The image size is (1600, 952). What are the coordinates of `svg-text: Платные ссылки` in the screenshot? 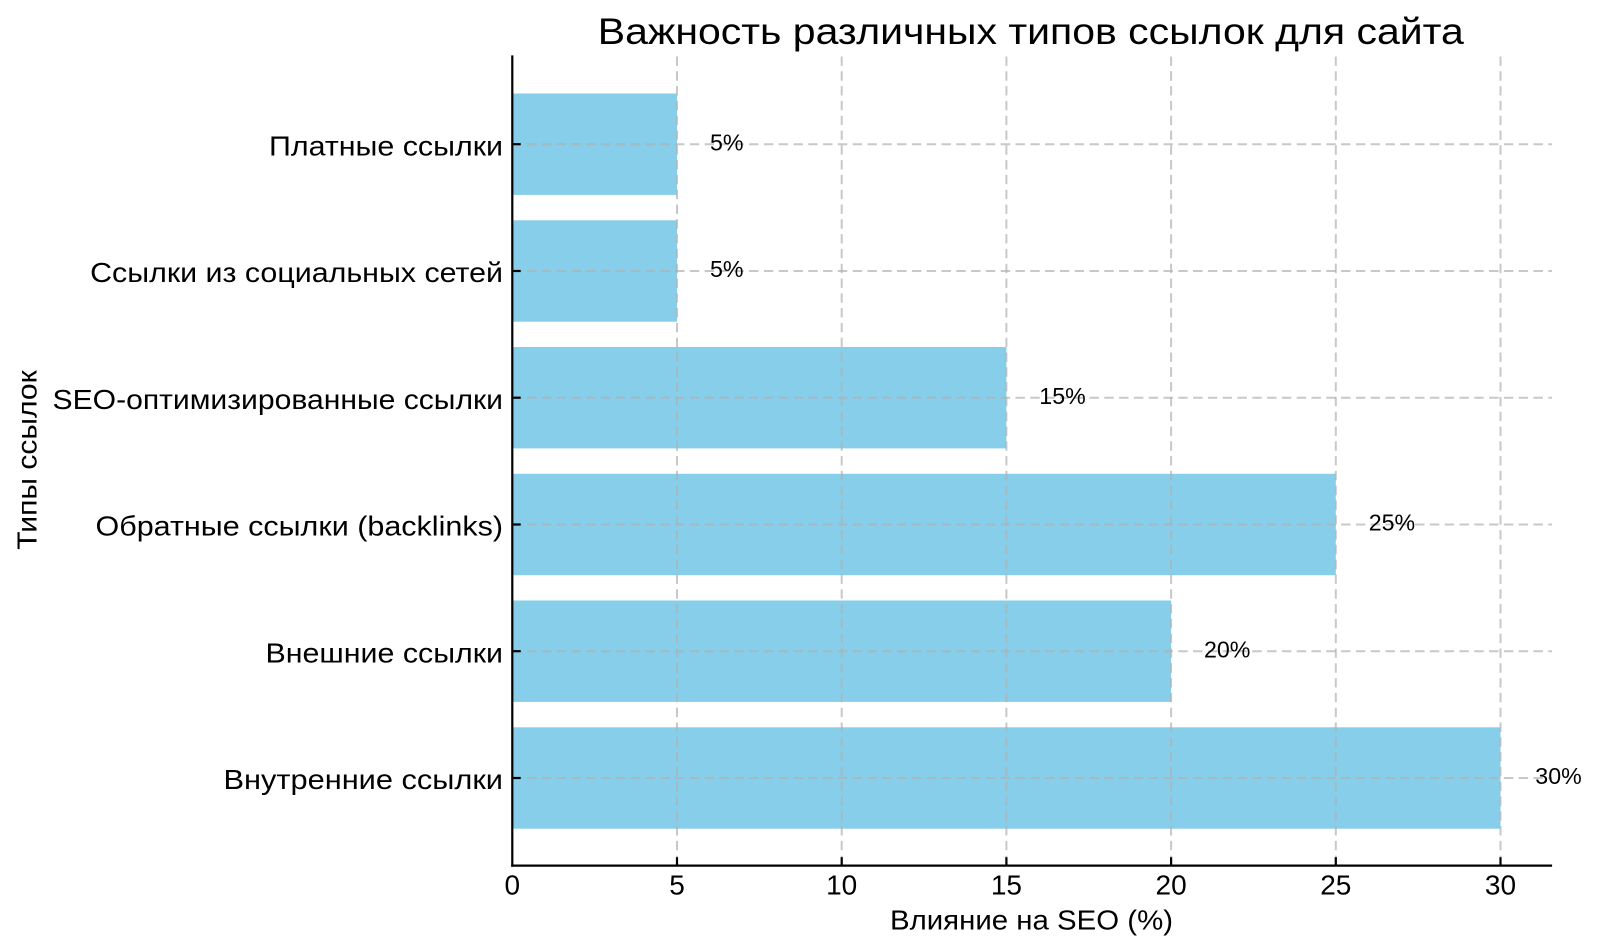 It's located at (386, 145).